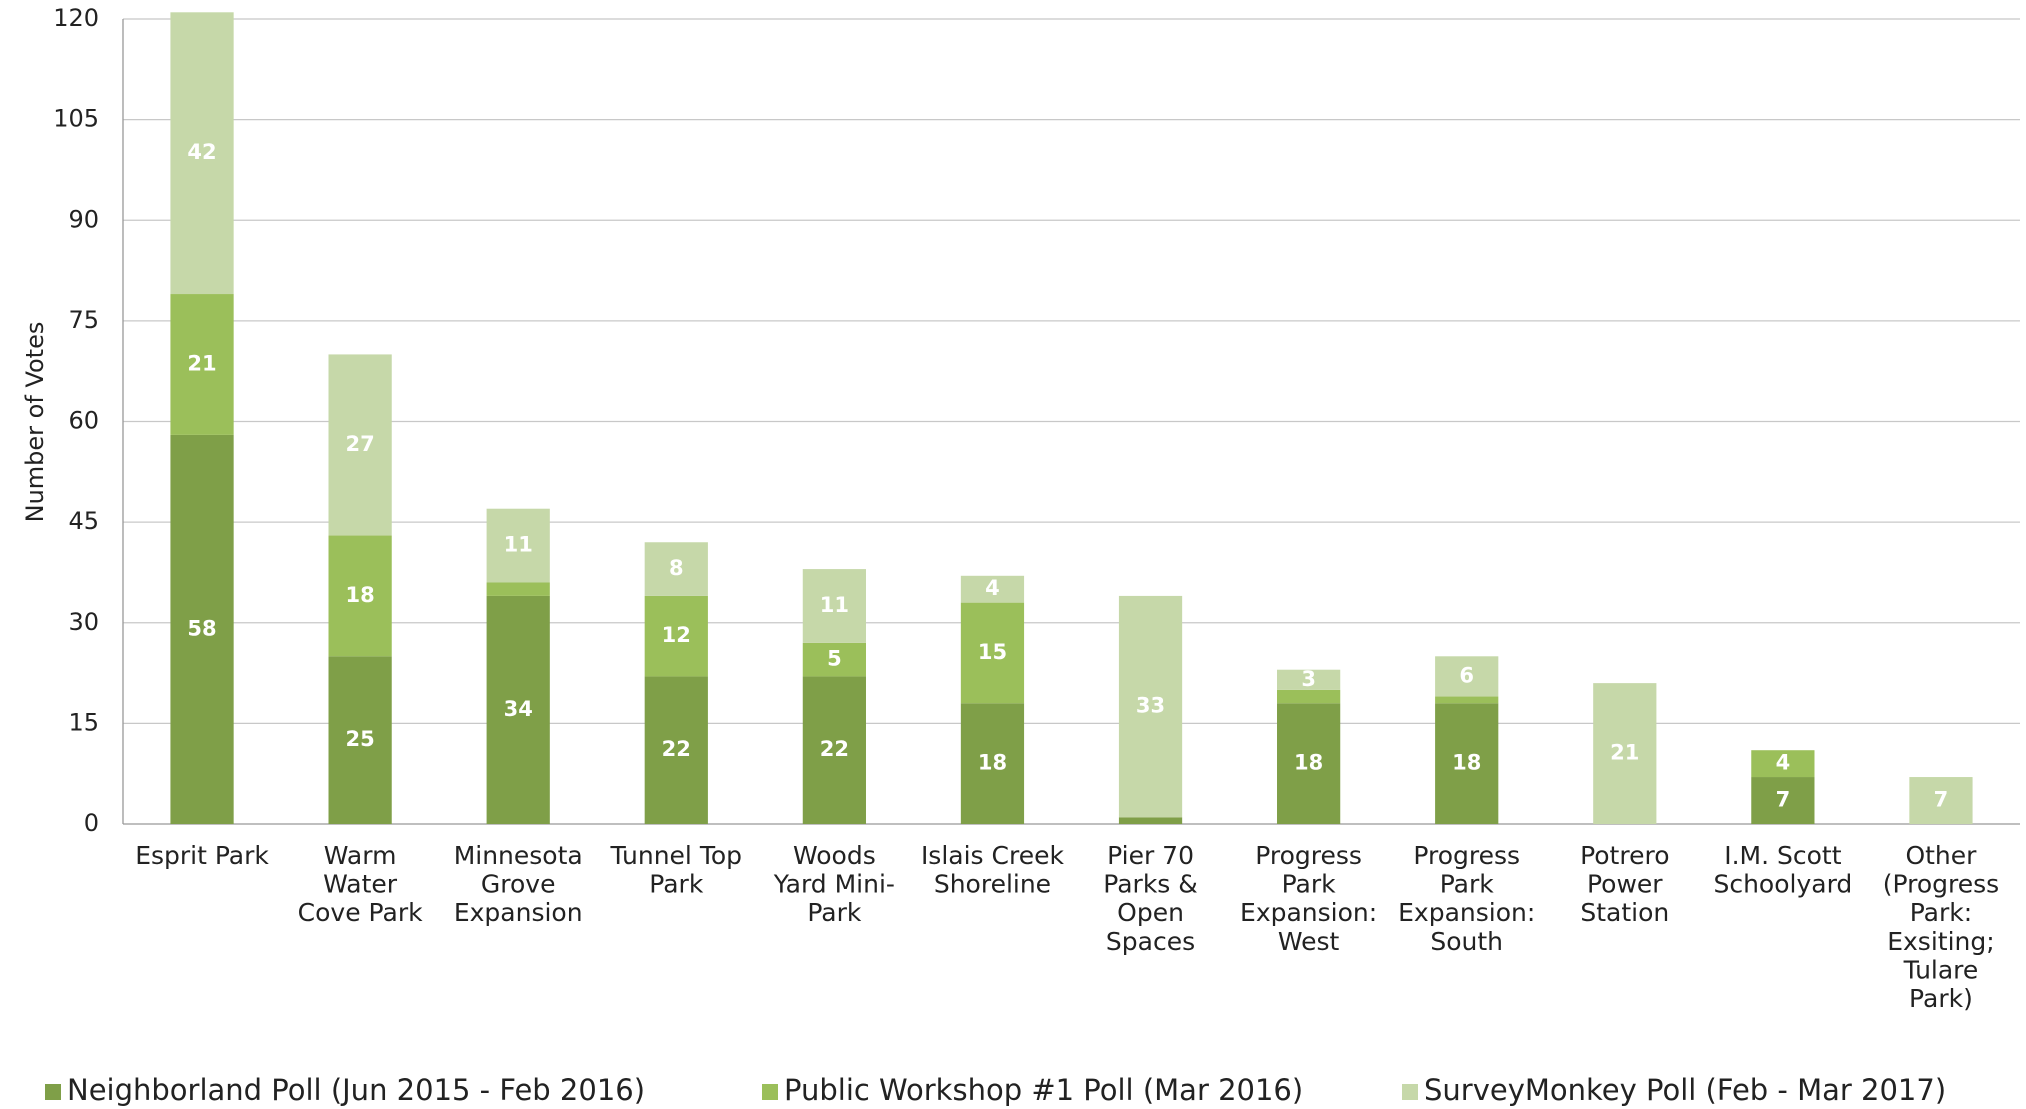 This screenshot has height=1109, width=2026. What do you see at coordinates (202, 855) in the screenshot?
I see `x-tick-label: Esprit Park` at bounding box center [202, 855].